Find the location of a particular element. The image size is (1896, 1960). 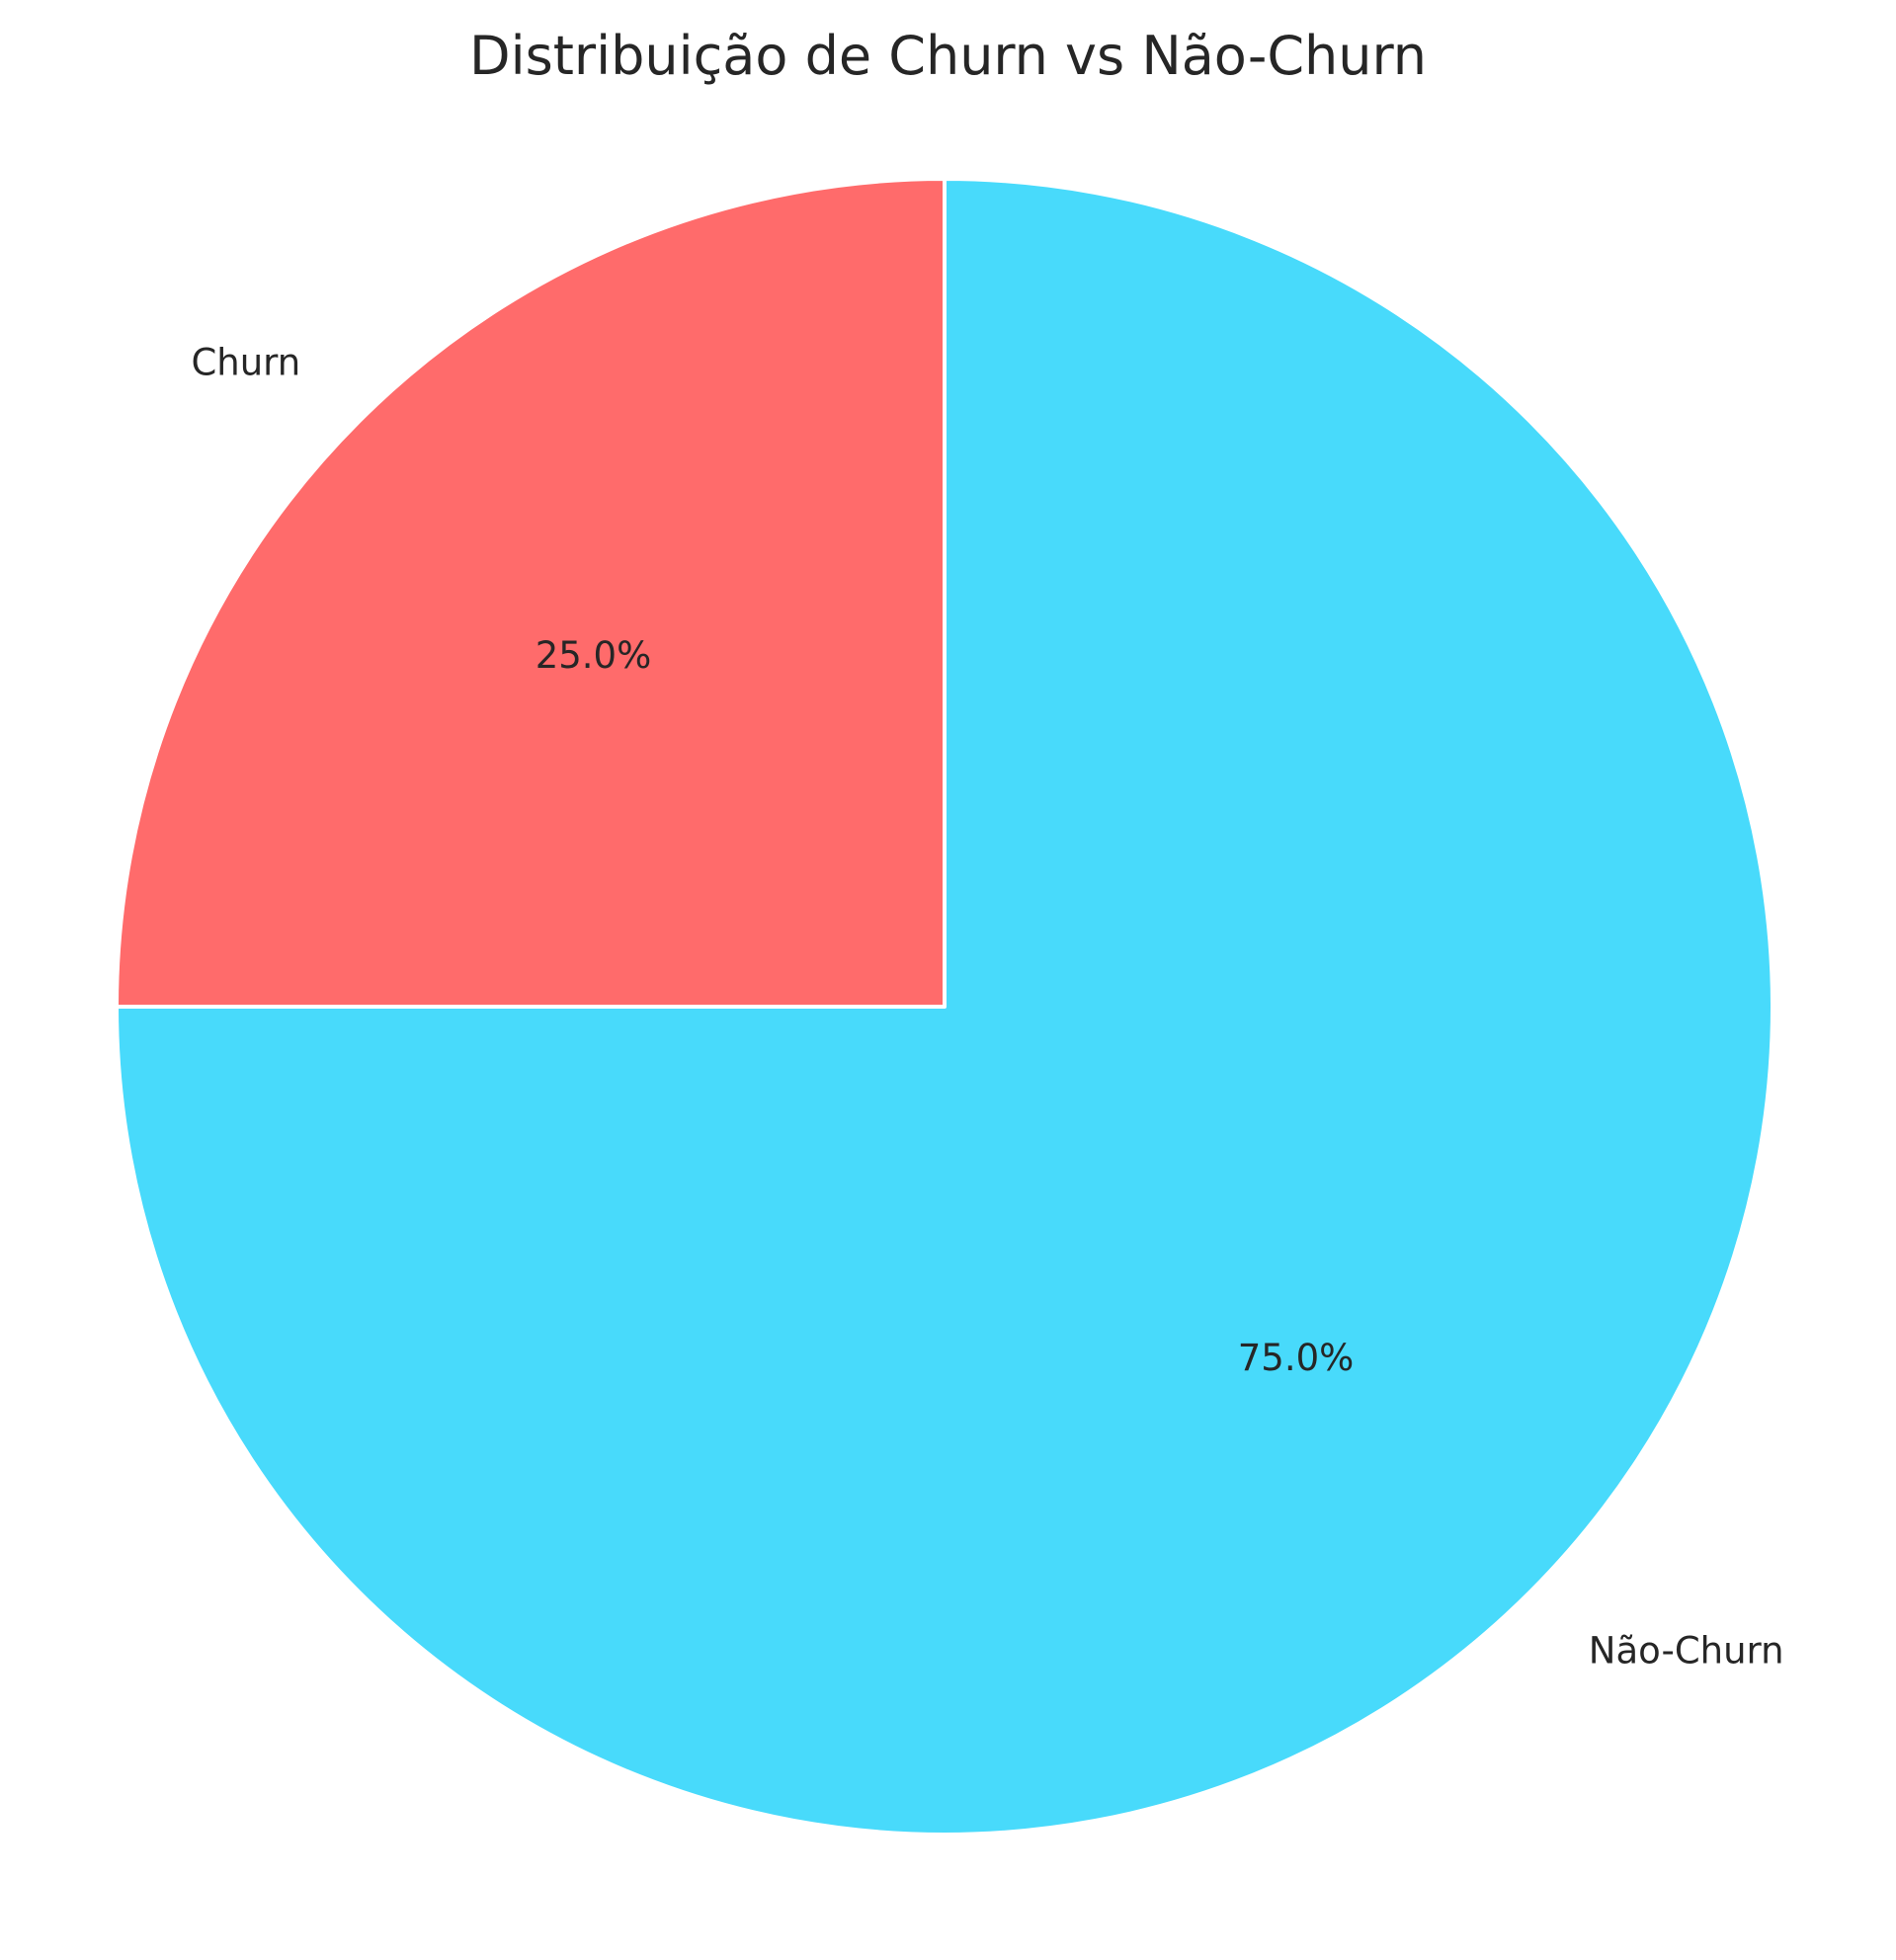

slice-percentage-churn: 25.0% is located at coordinates (594, 655).